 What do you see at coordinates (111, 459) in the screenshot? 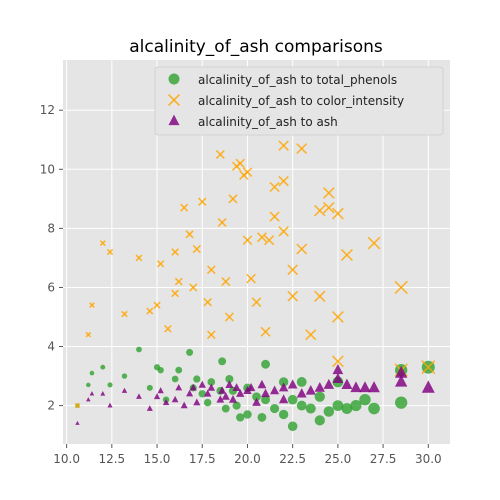
I see `x-tick-label: 12.5` at bounding box center [111, 459].